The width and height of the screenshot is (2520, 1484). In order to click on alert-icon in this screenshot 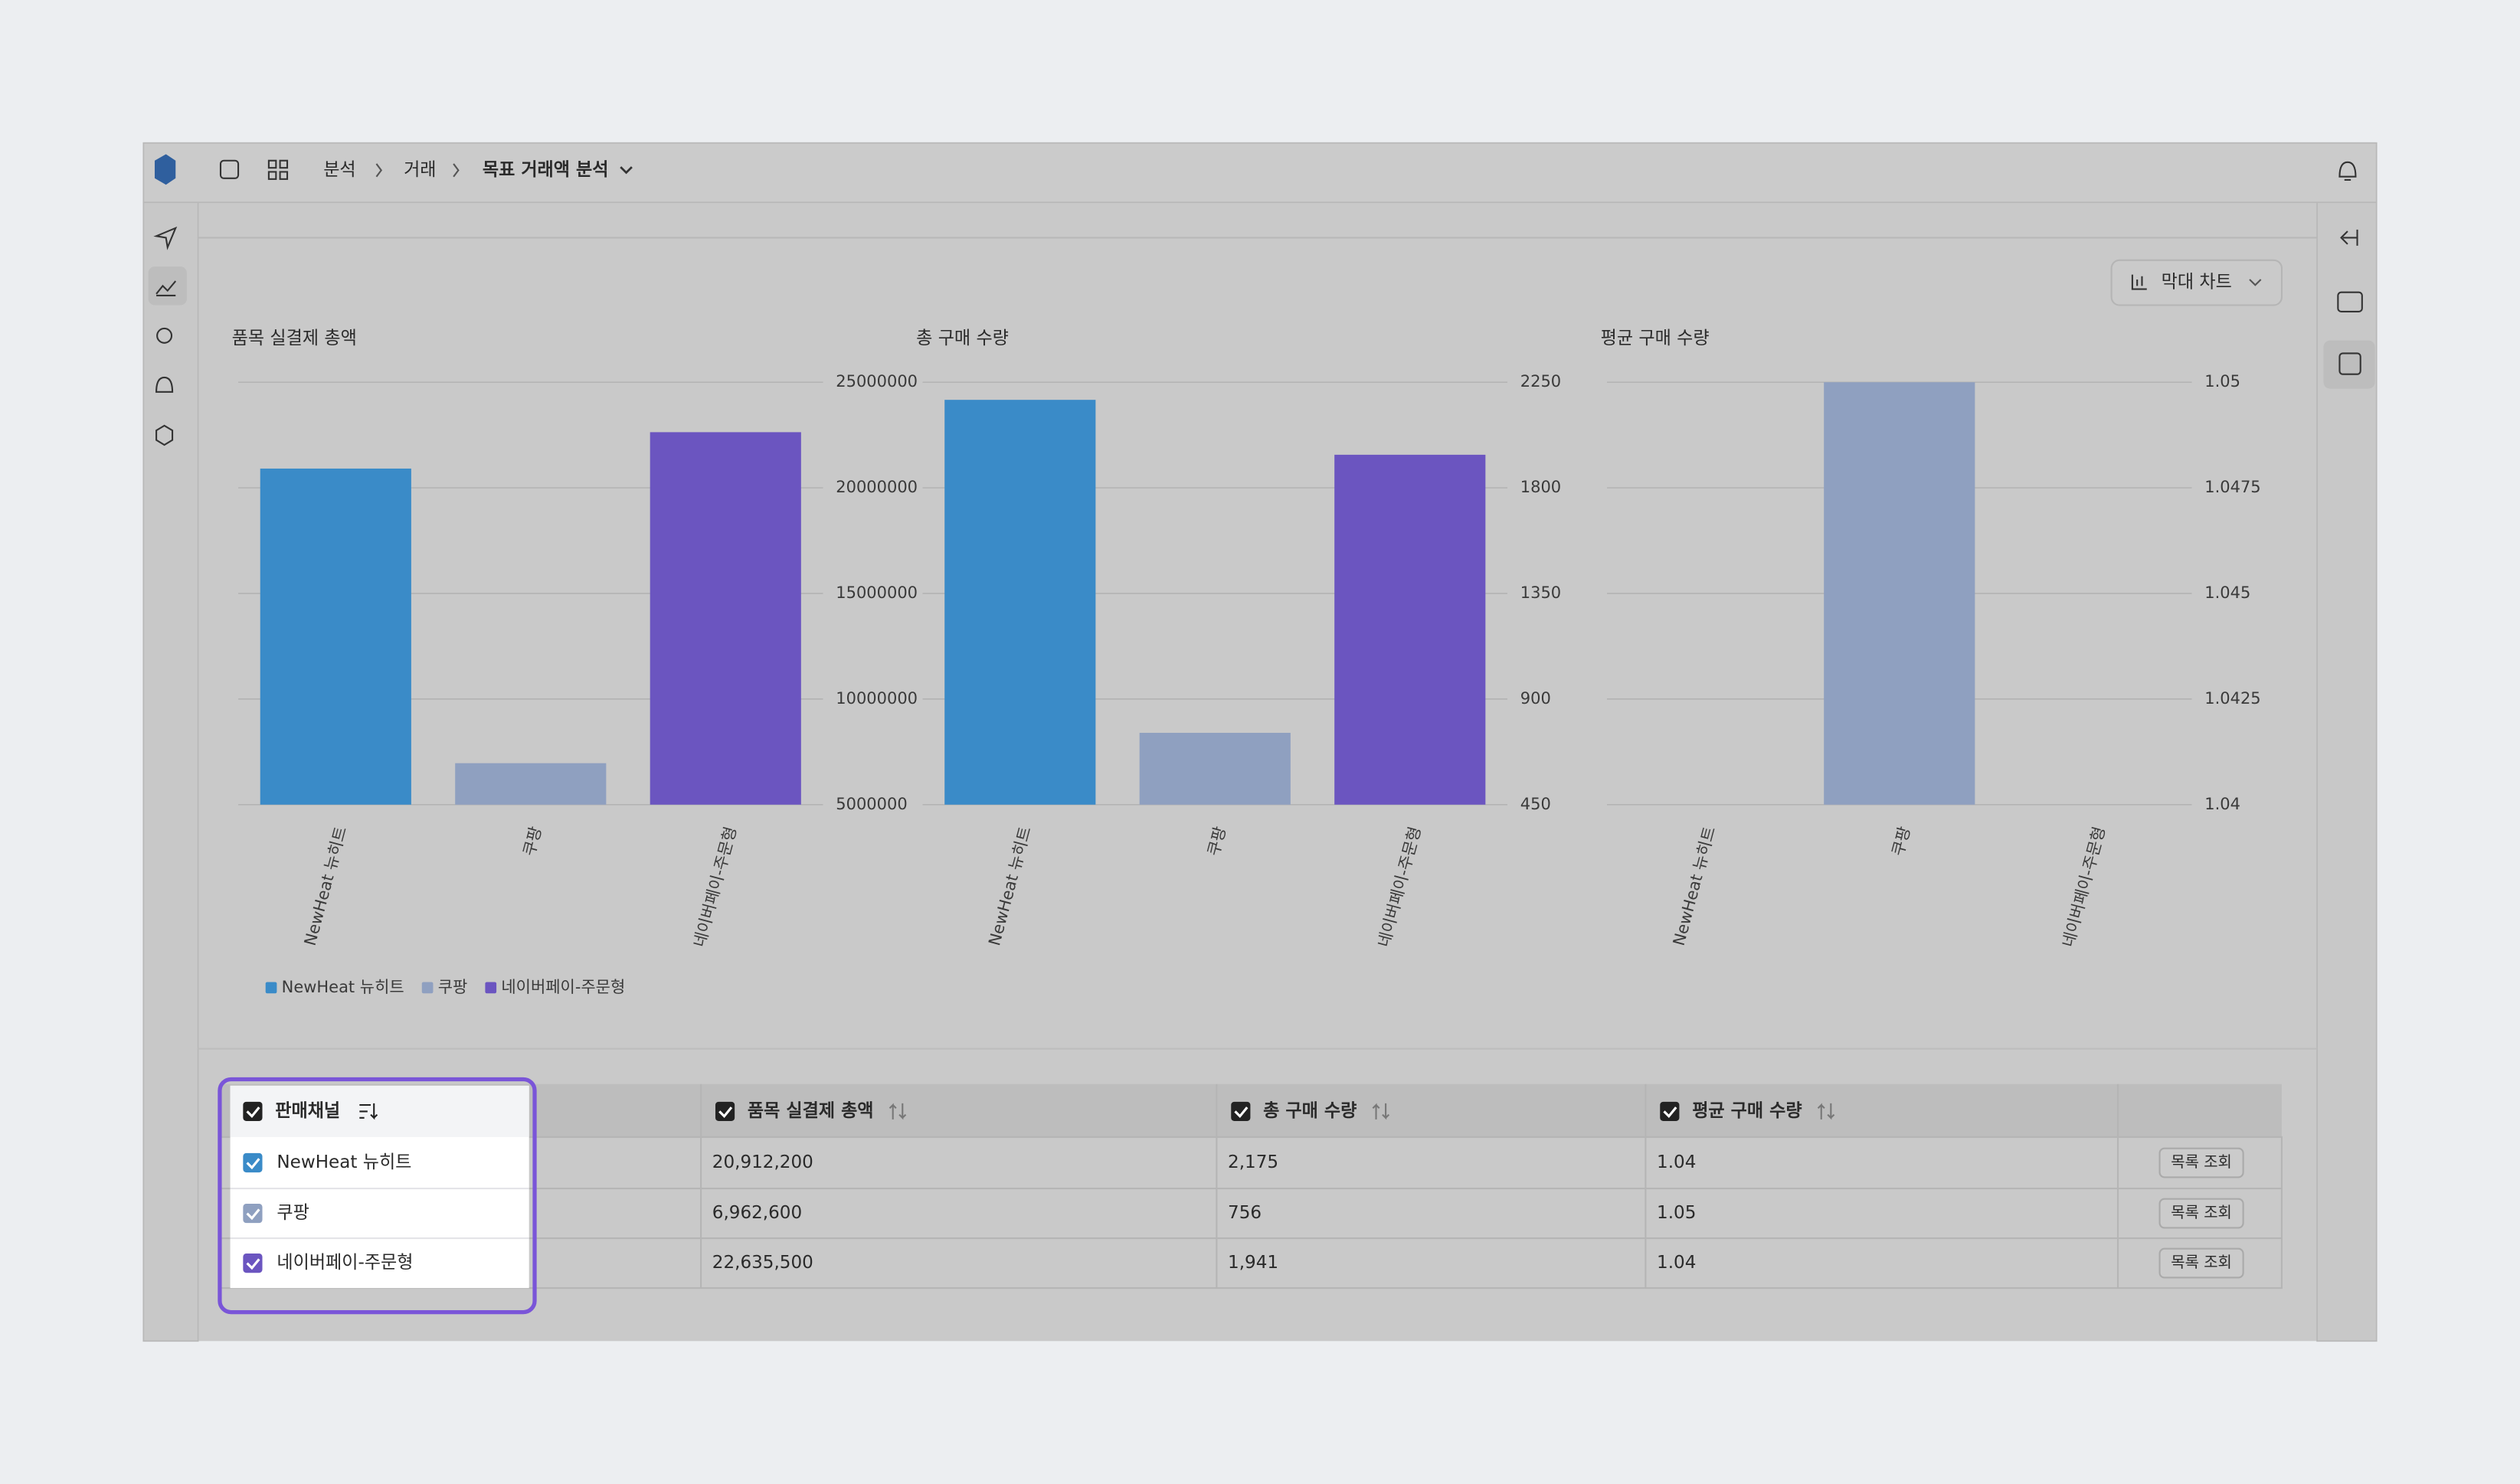, I will do `click(164, 384)`.